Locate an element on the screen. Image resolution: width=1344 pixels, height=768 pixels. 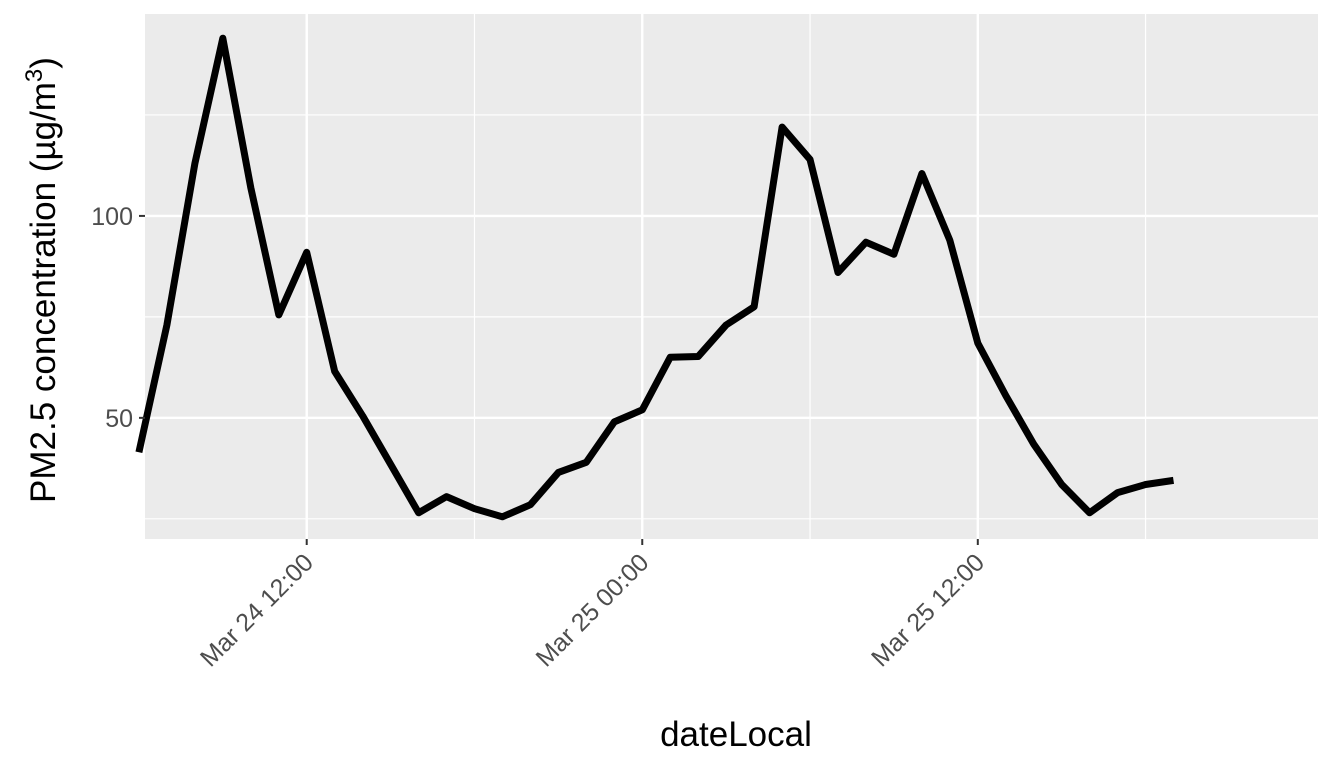
y-axis-title-close: ) is located at coordinates (43, 63).